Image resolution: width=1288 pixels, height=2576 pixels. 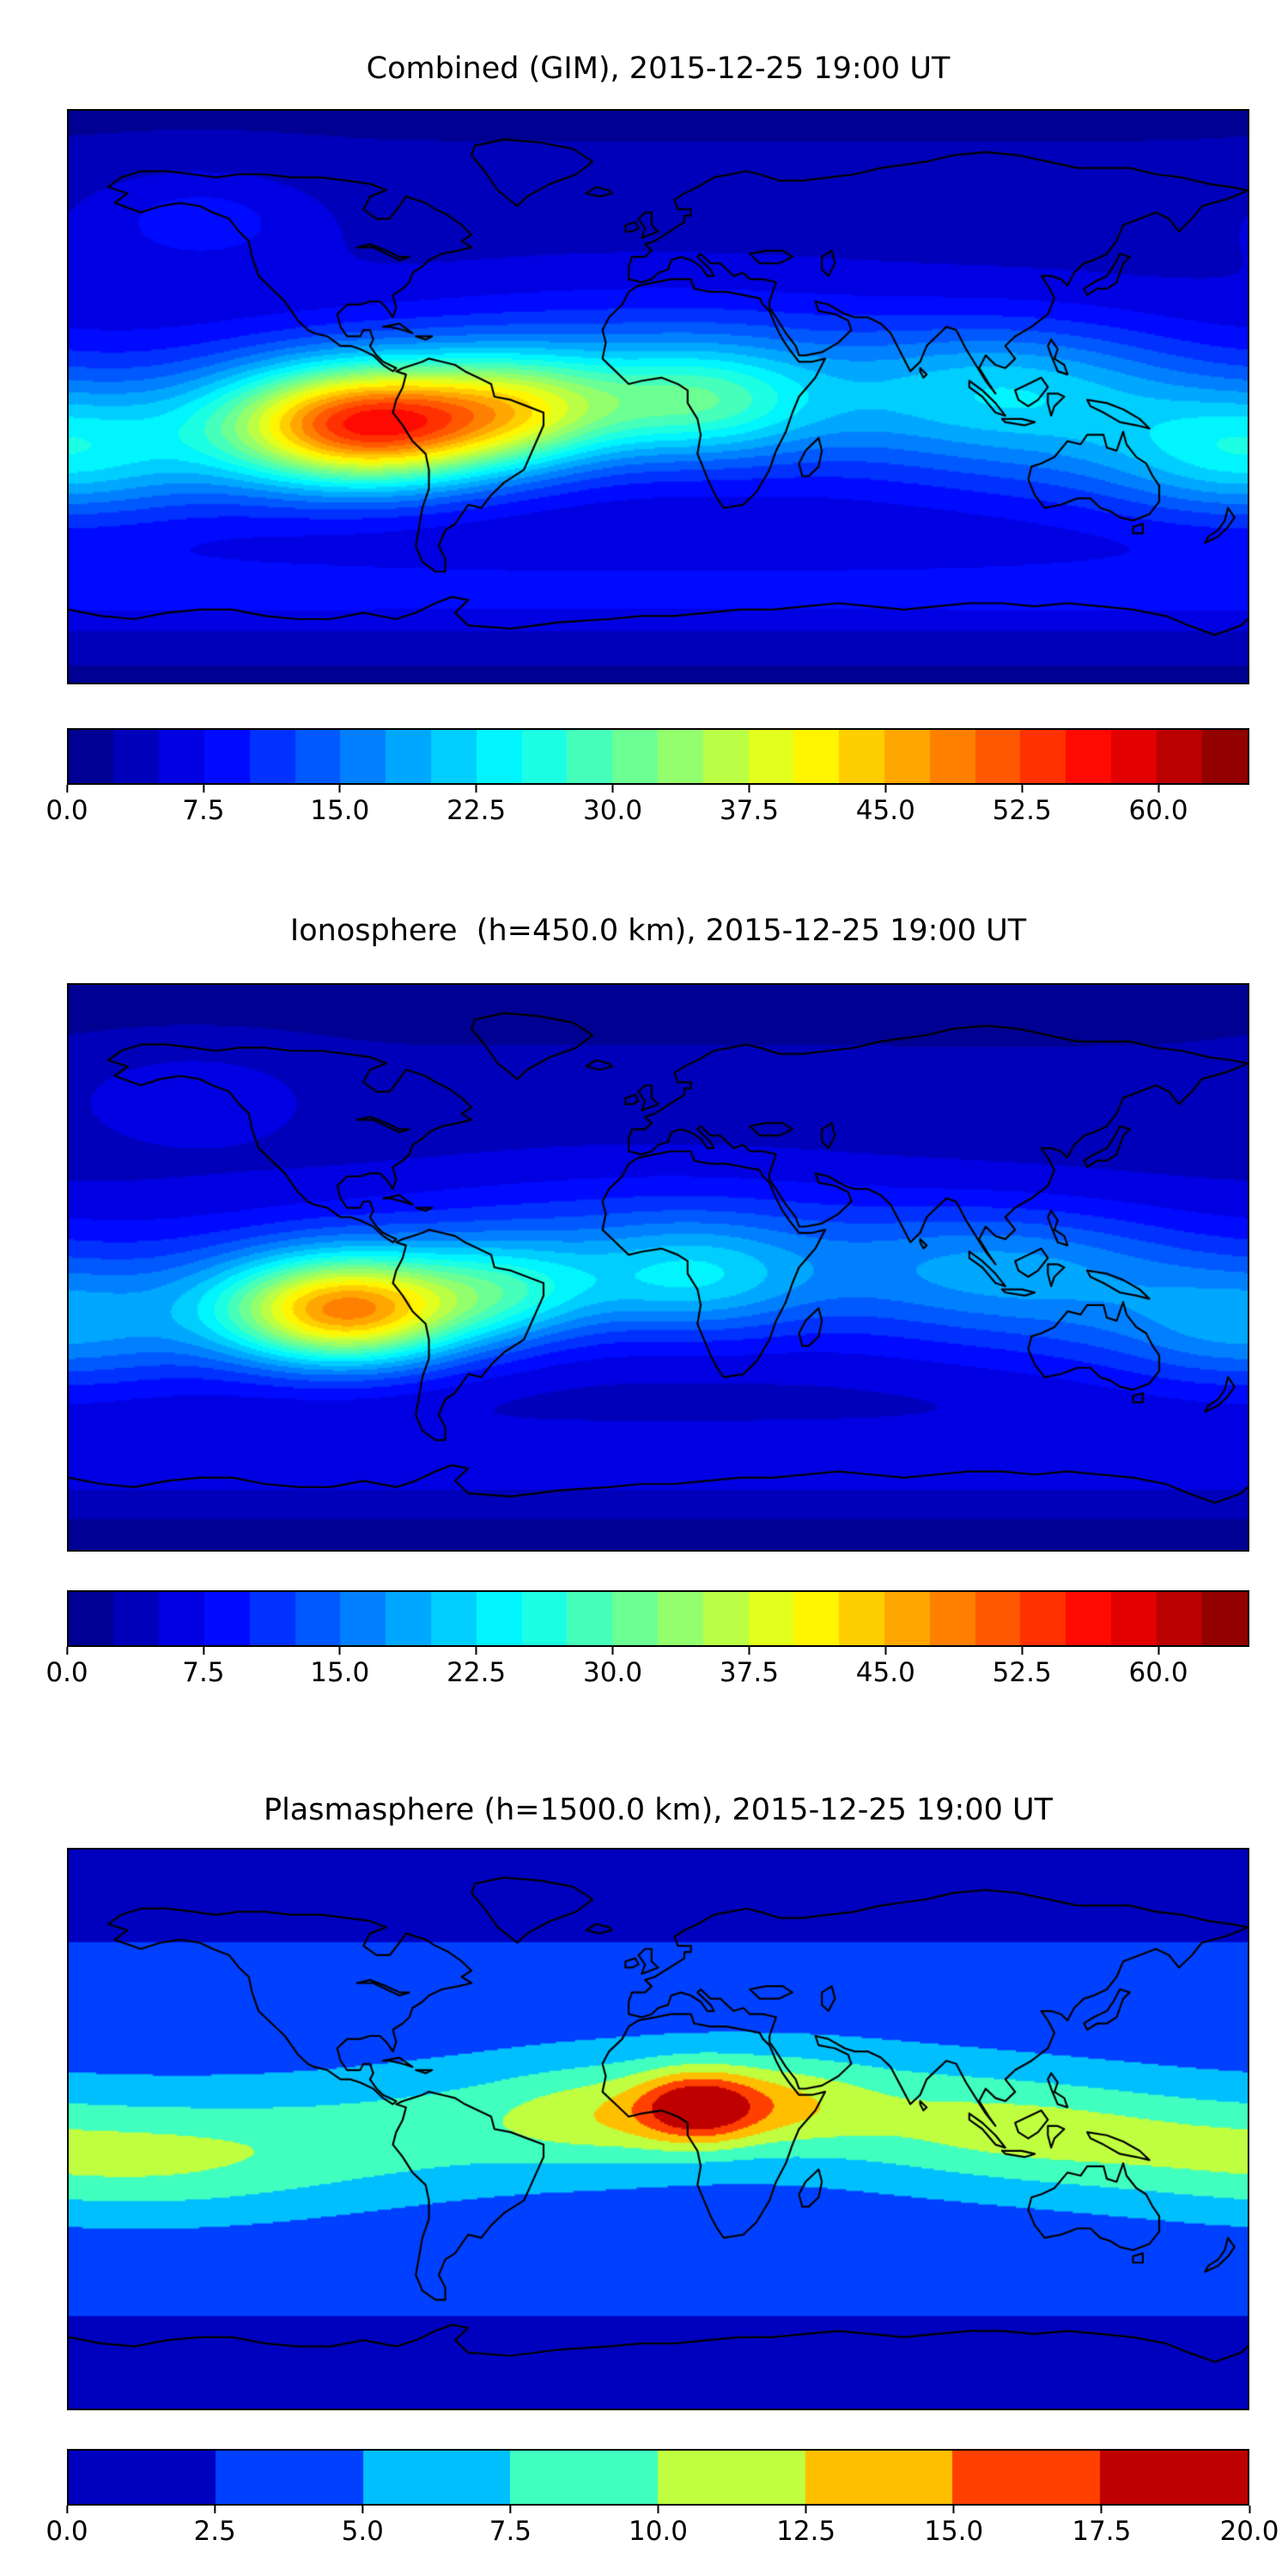 What do you see at coordinates (647, 1675) in the screenshot?
I see `colorbar-ticks-ionosphere: 0.0 7.5 15.0 22.5 30.0 37.5 45.0 52.5 60.0` at bounding box center [647, 1675].